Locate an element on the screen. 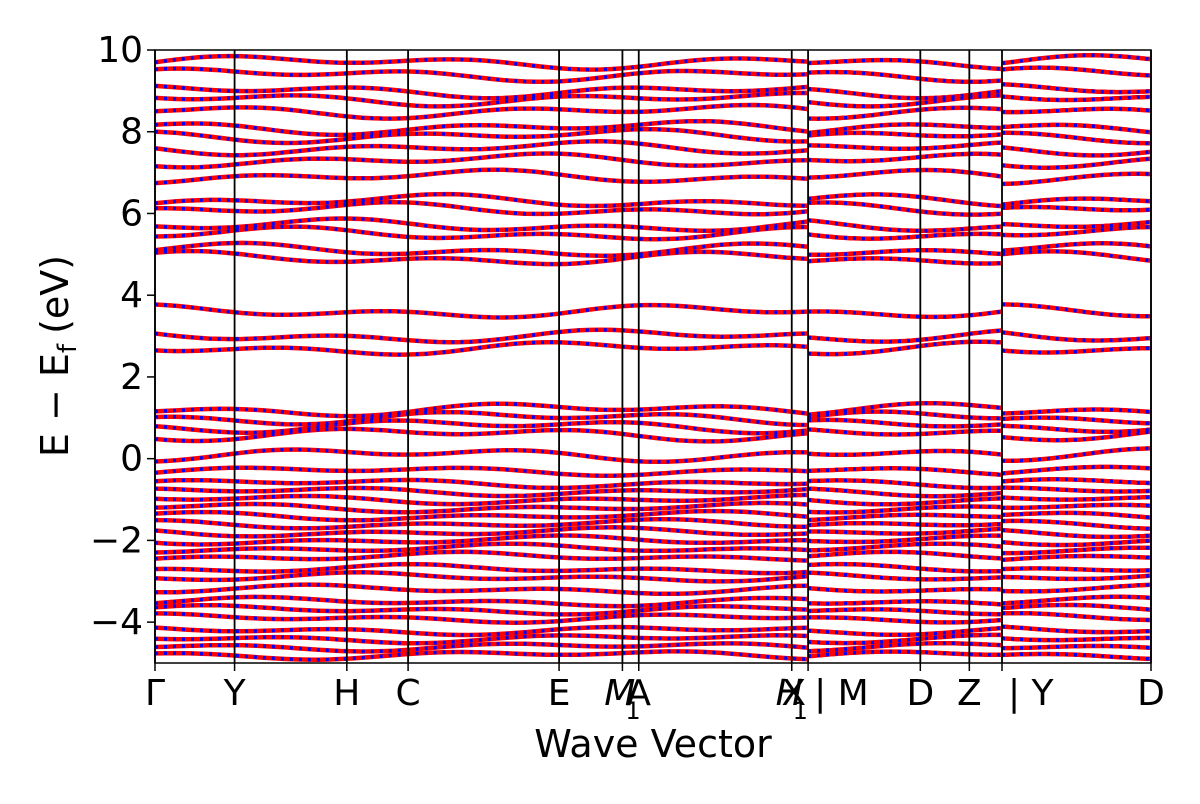 Image resolution: width=1200 pixels, height=804 pixels. y-tick-label: 10 is located at coordinates (120, 50).